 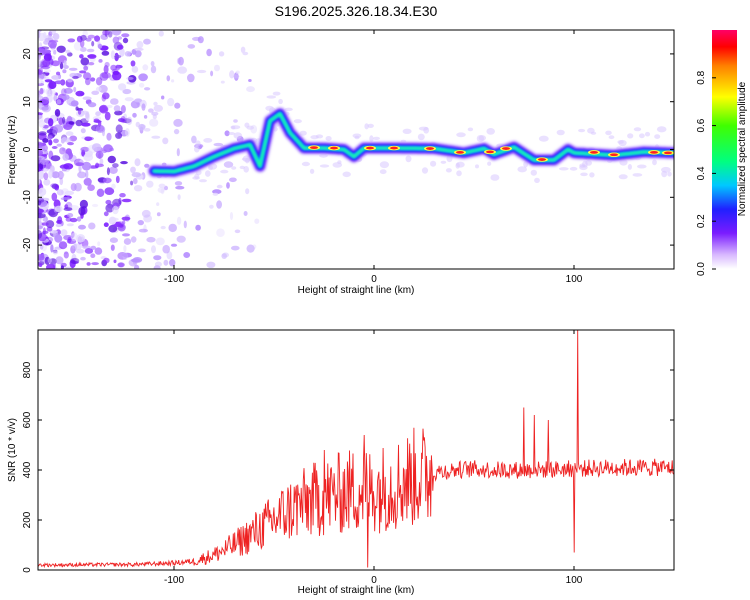 What do you see at coordinates (701, 221) in the screenshot?
I see `colorbar-tick-label: 0.2` at bounding box center [701, 221].